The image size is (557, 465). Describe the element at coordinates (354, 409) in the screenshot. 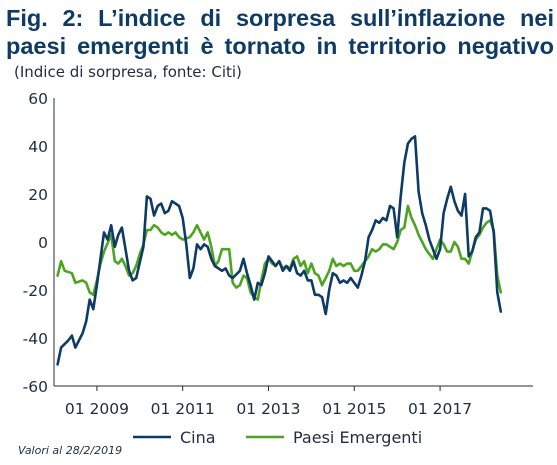

I see `x-tick-label: 01 2015` at that location.